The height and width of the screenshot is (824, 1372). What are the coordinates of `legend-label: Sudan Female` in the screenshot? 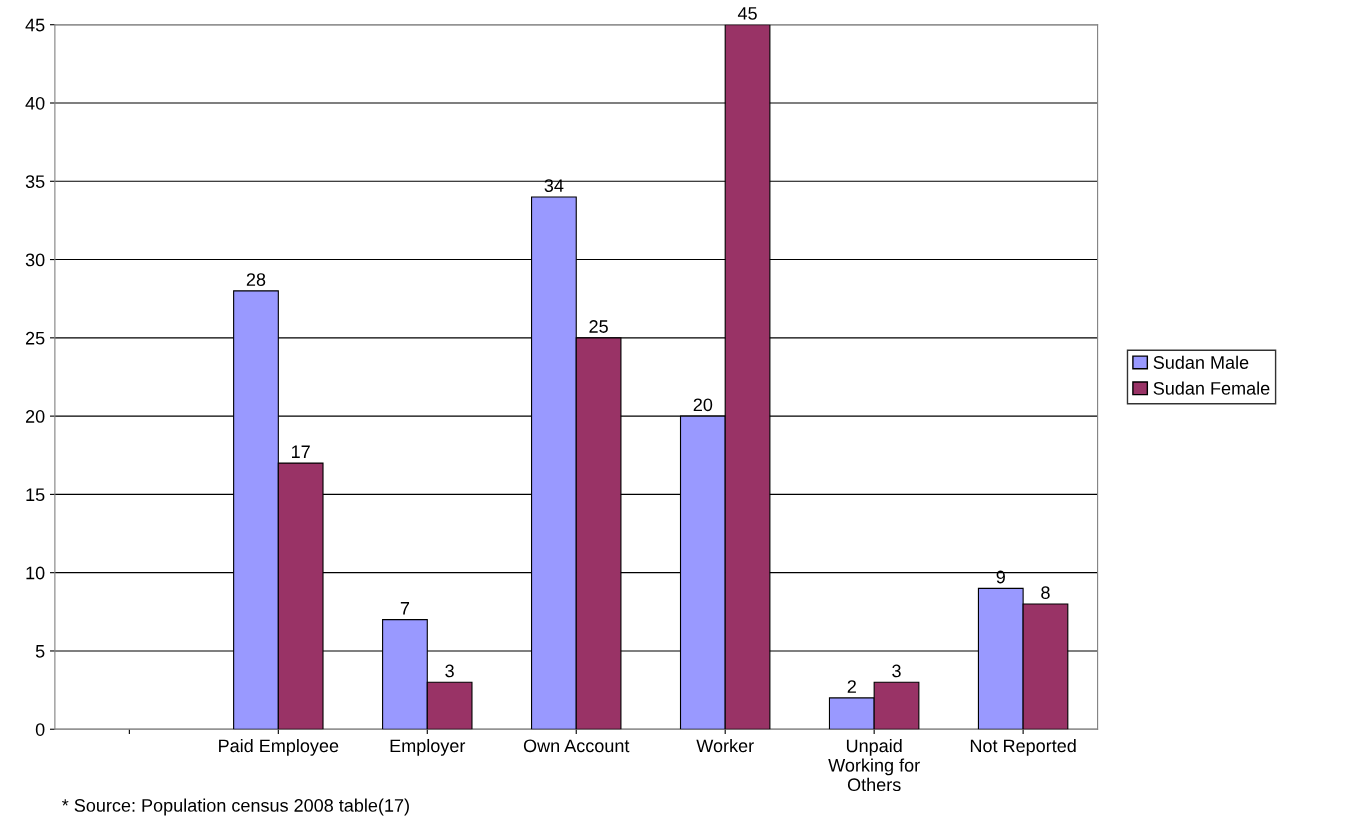 It's located at (1211, 388).